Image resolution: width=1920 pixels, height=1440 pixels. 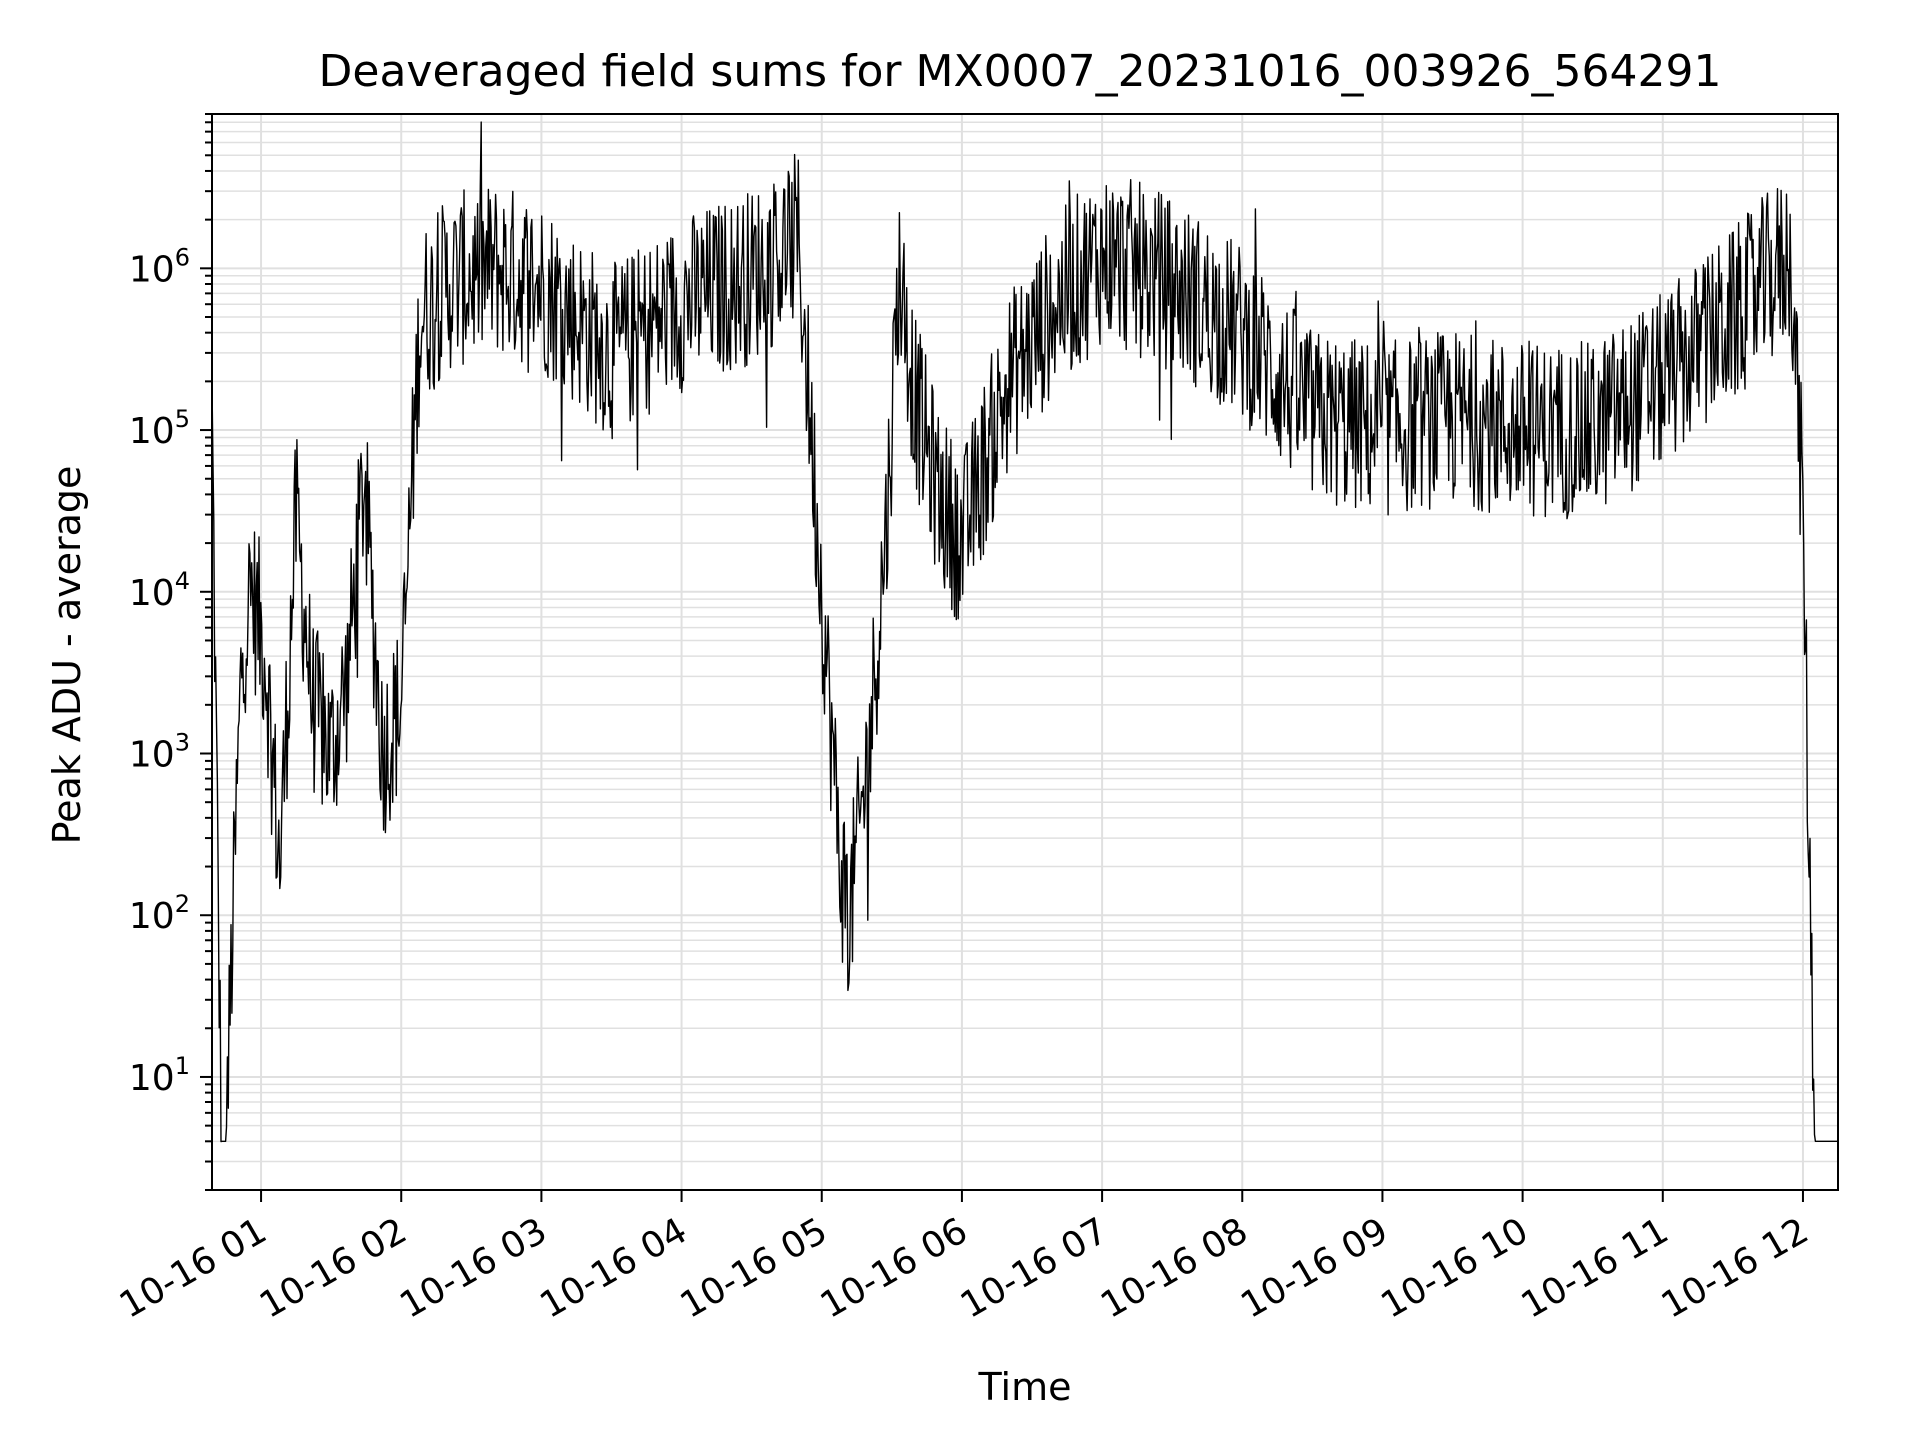 I want to click on x-tick-label: 10-16 05, so click(x=754, y=1268).